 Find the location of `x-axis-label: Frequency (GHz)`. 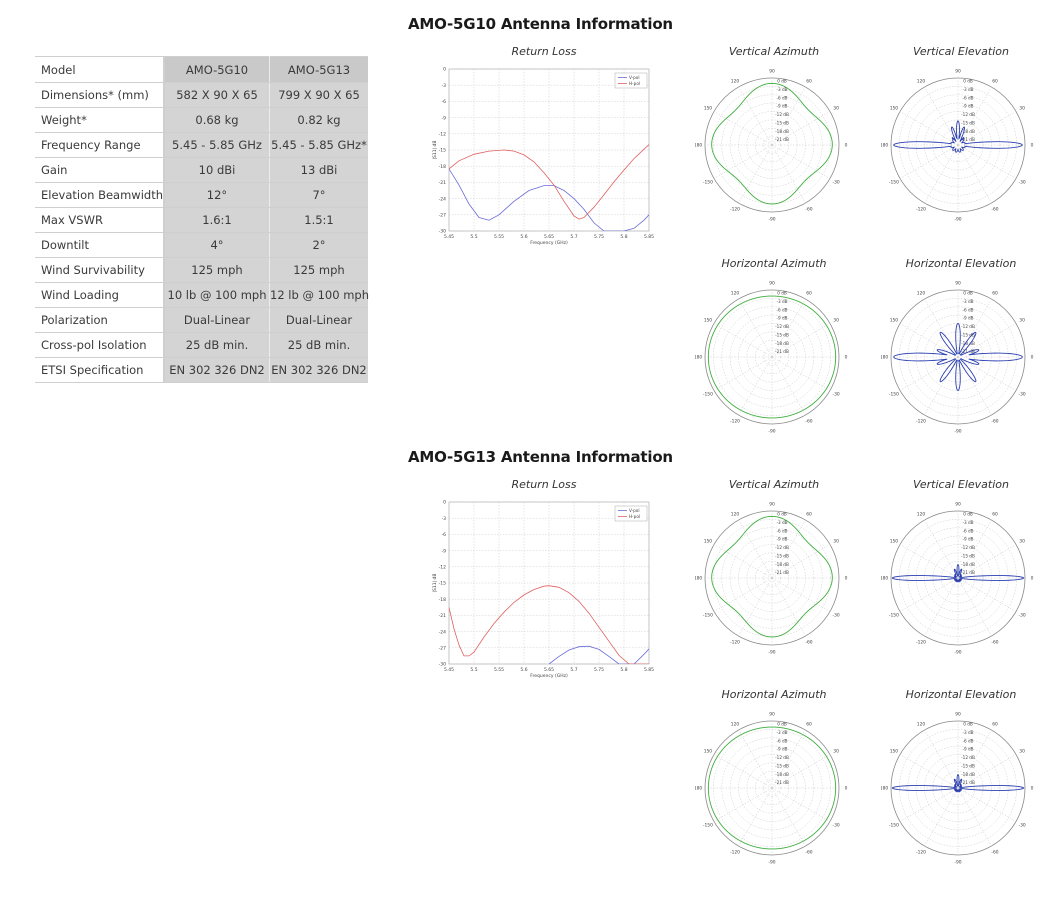

x-axis-label: Frequency (GHz) is located at coordinates (549, 676).